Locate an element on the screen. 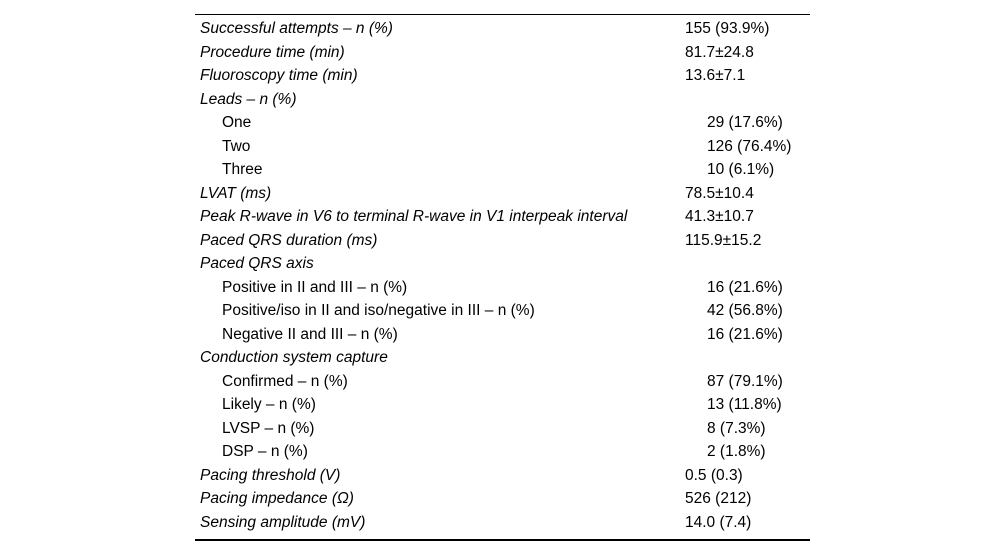 The image size is (1000, 553). row-label: Sensing amplitude (mV) is located at coordinates (283, 522).